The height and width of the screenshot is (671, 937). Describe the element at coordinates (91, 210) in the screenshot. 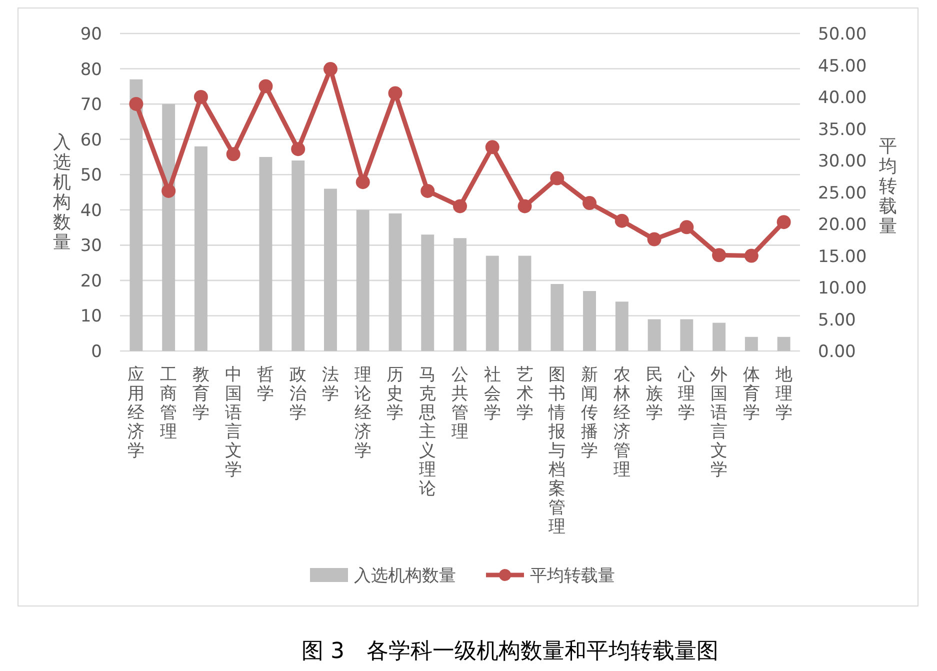

I see `y-tick-label: 40` at that location.